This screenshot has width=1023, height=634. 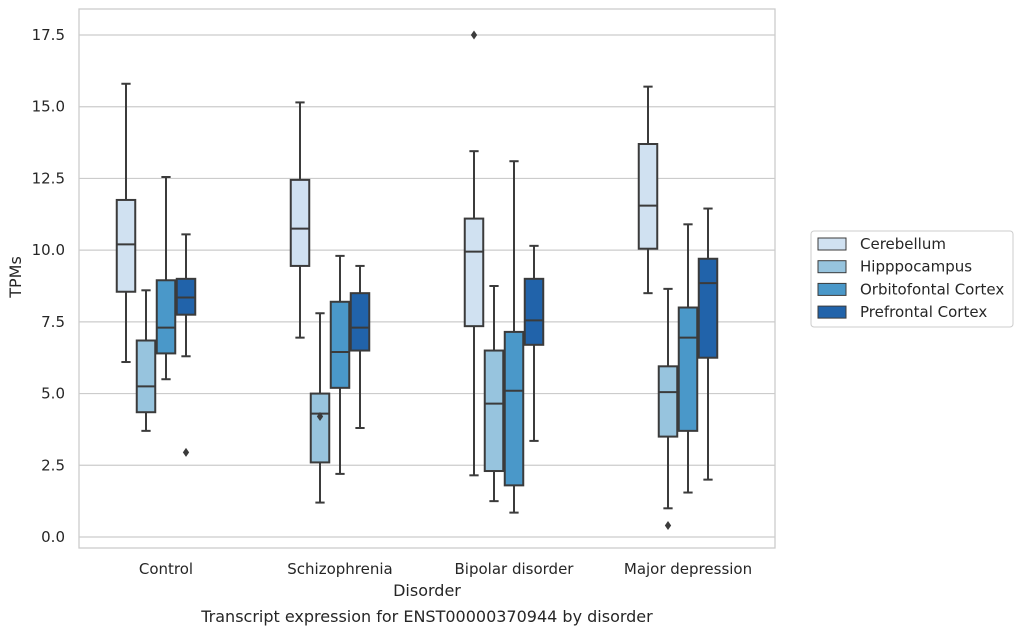 I want to click on box-hipppocampus-bipolar-disorder, so click(x=494, y=394).